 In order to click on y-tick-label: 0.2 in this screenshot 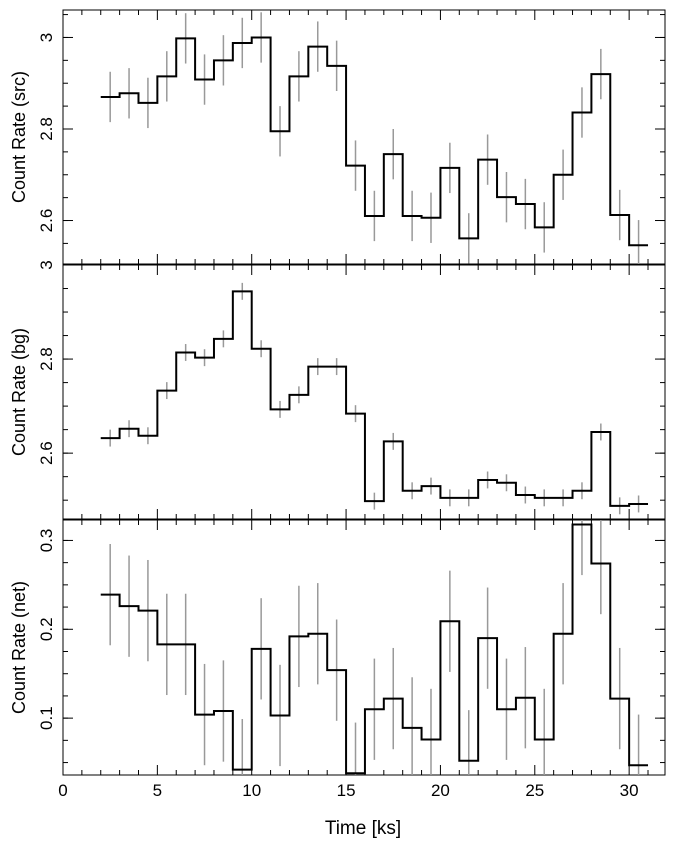, I will do `click(46, 629)`.